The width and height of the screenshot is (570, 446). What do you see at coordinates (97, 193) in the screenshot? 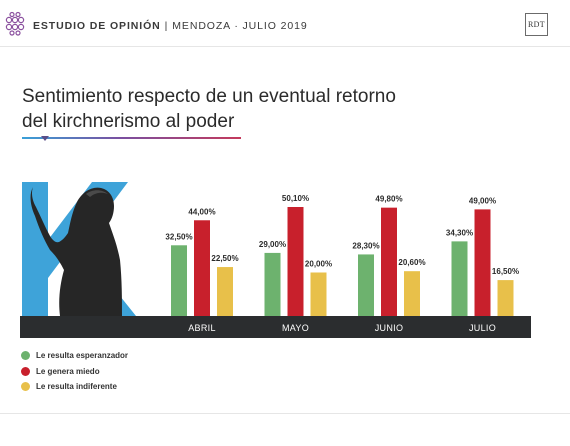
I see `hair-highlight` at bounding box center [97, 193].